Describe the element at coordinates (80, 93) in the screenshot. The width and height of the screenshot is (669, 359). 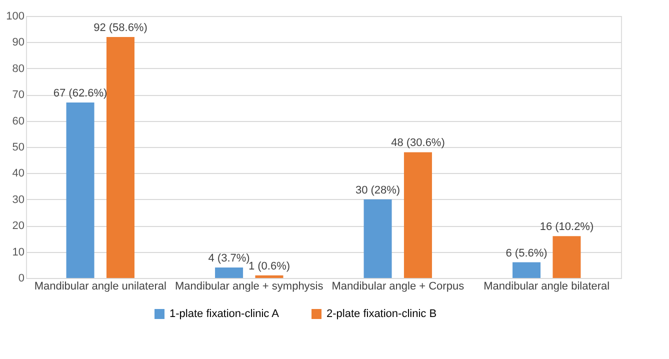
I see `data-label: 67 (62.6%)` at that location.